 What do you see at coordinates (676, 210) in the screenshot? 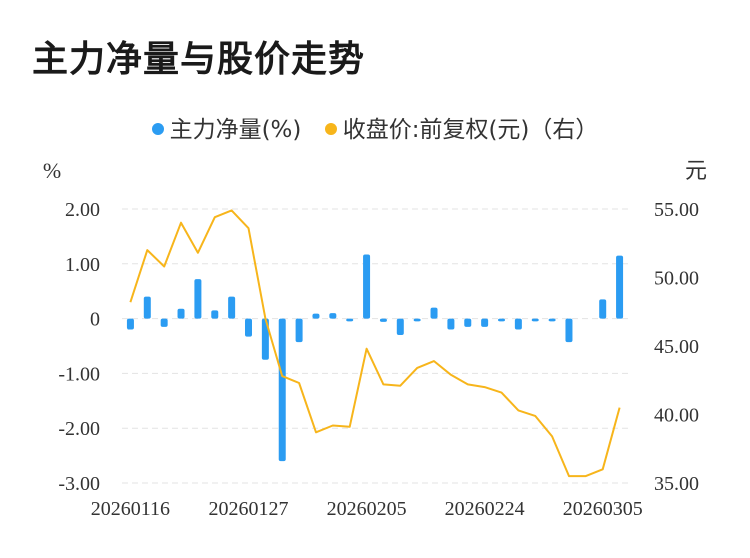
I see `right-tick-label: 55.00` at bounding box center [676, 210].